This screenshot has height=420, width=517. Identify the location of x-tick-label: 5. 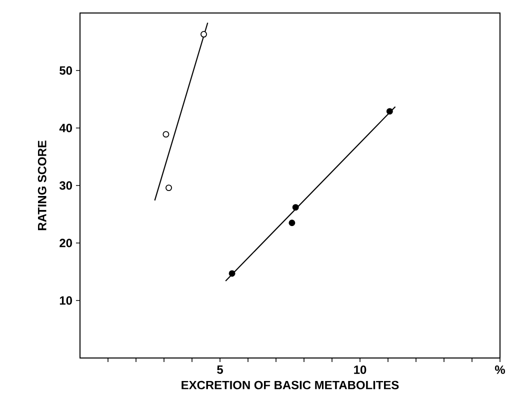
(220, 370).